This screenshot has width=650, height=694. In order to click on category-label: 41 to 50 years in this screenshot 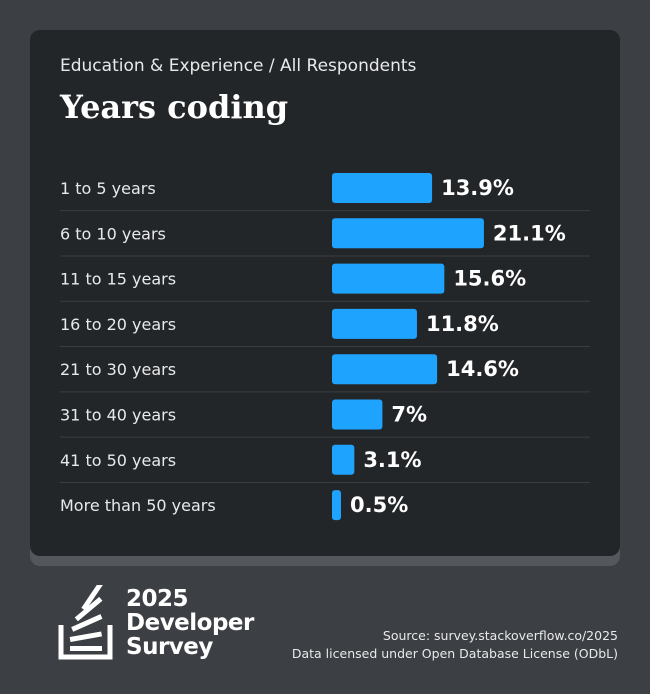, I will do `click(118, 460)`.